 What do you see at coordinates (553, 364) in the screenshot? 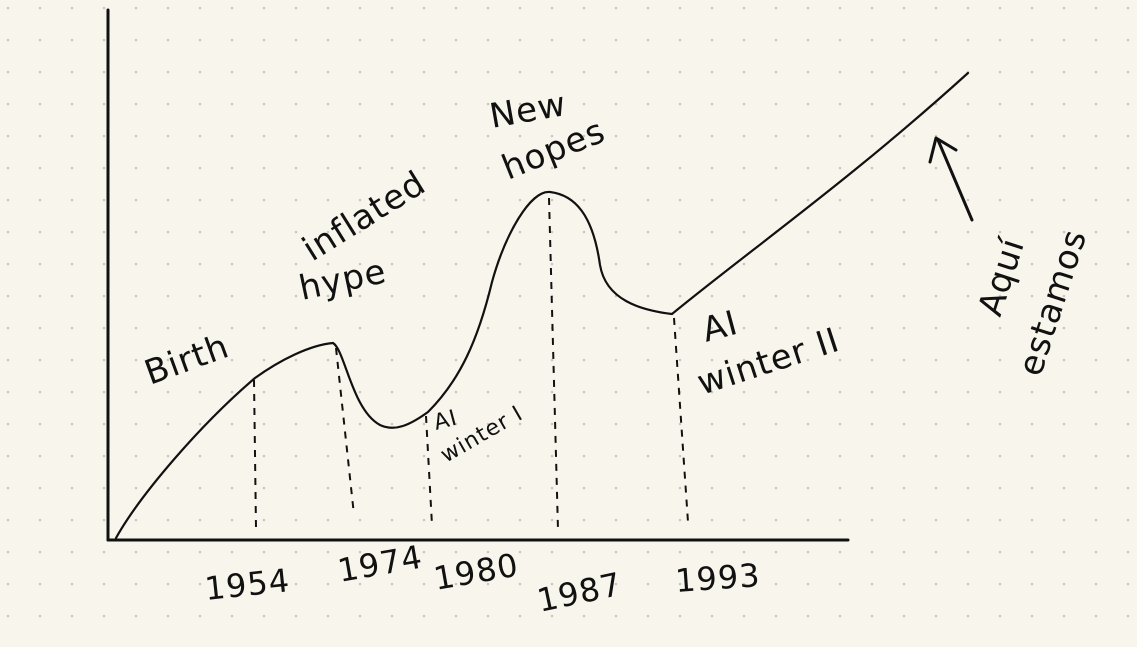
I see `year-dropline-1987` at bounding box center [553, 364].